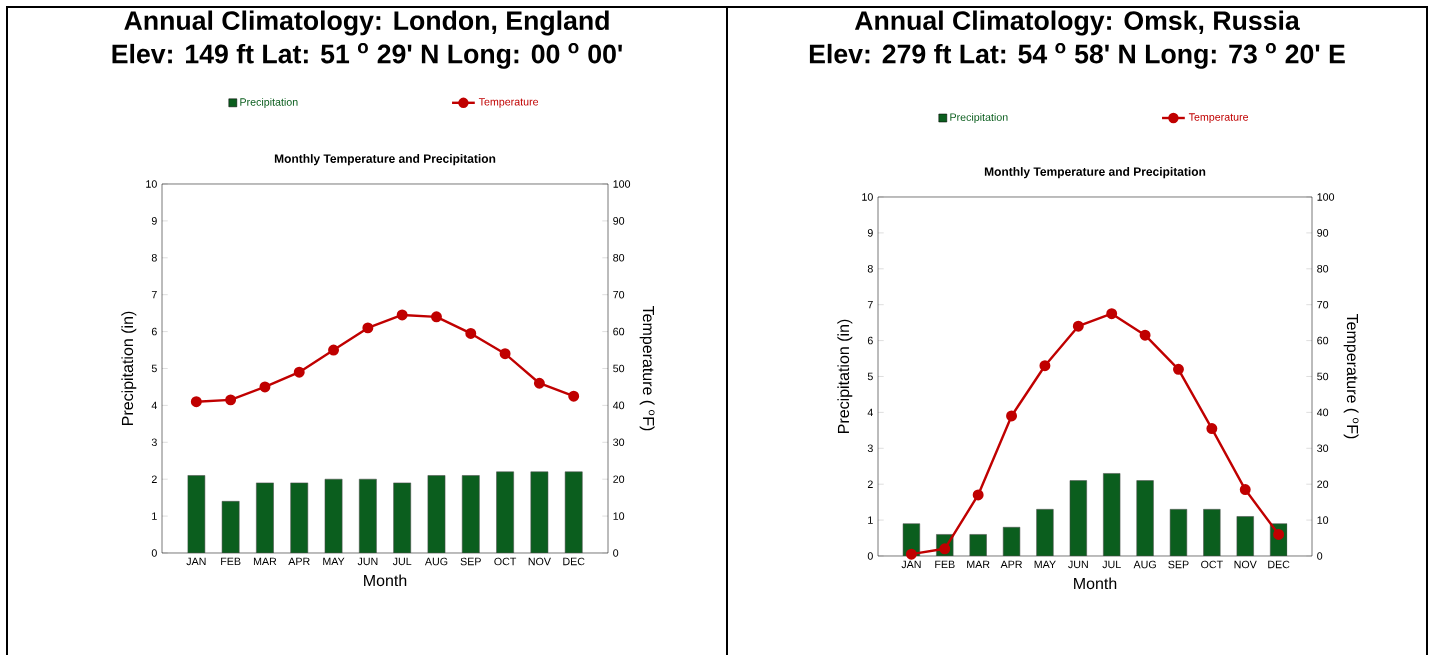 This screenshot has width=1434, height=655. What do you see at coordinates (1323, 304) in the screenshot?
I see `y2-tick-label: 70` at bounding box center [1323, 304].